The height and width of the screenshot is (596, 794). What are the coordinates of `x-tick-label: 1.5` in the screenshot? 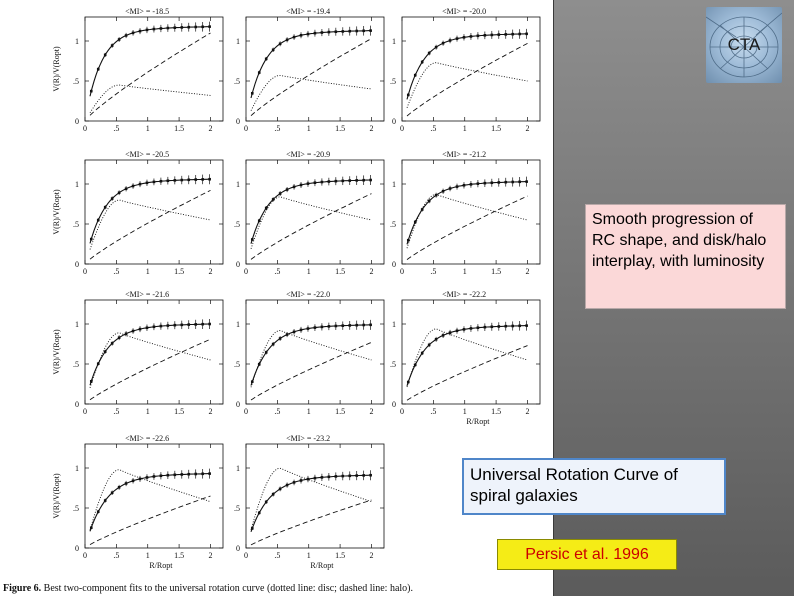 It's located at (496, 128).